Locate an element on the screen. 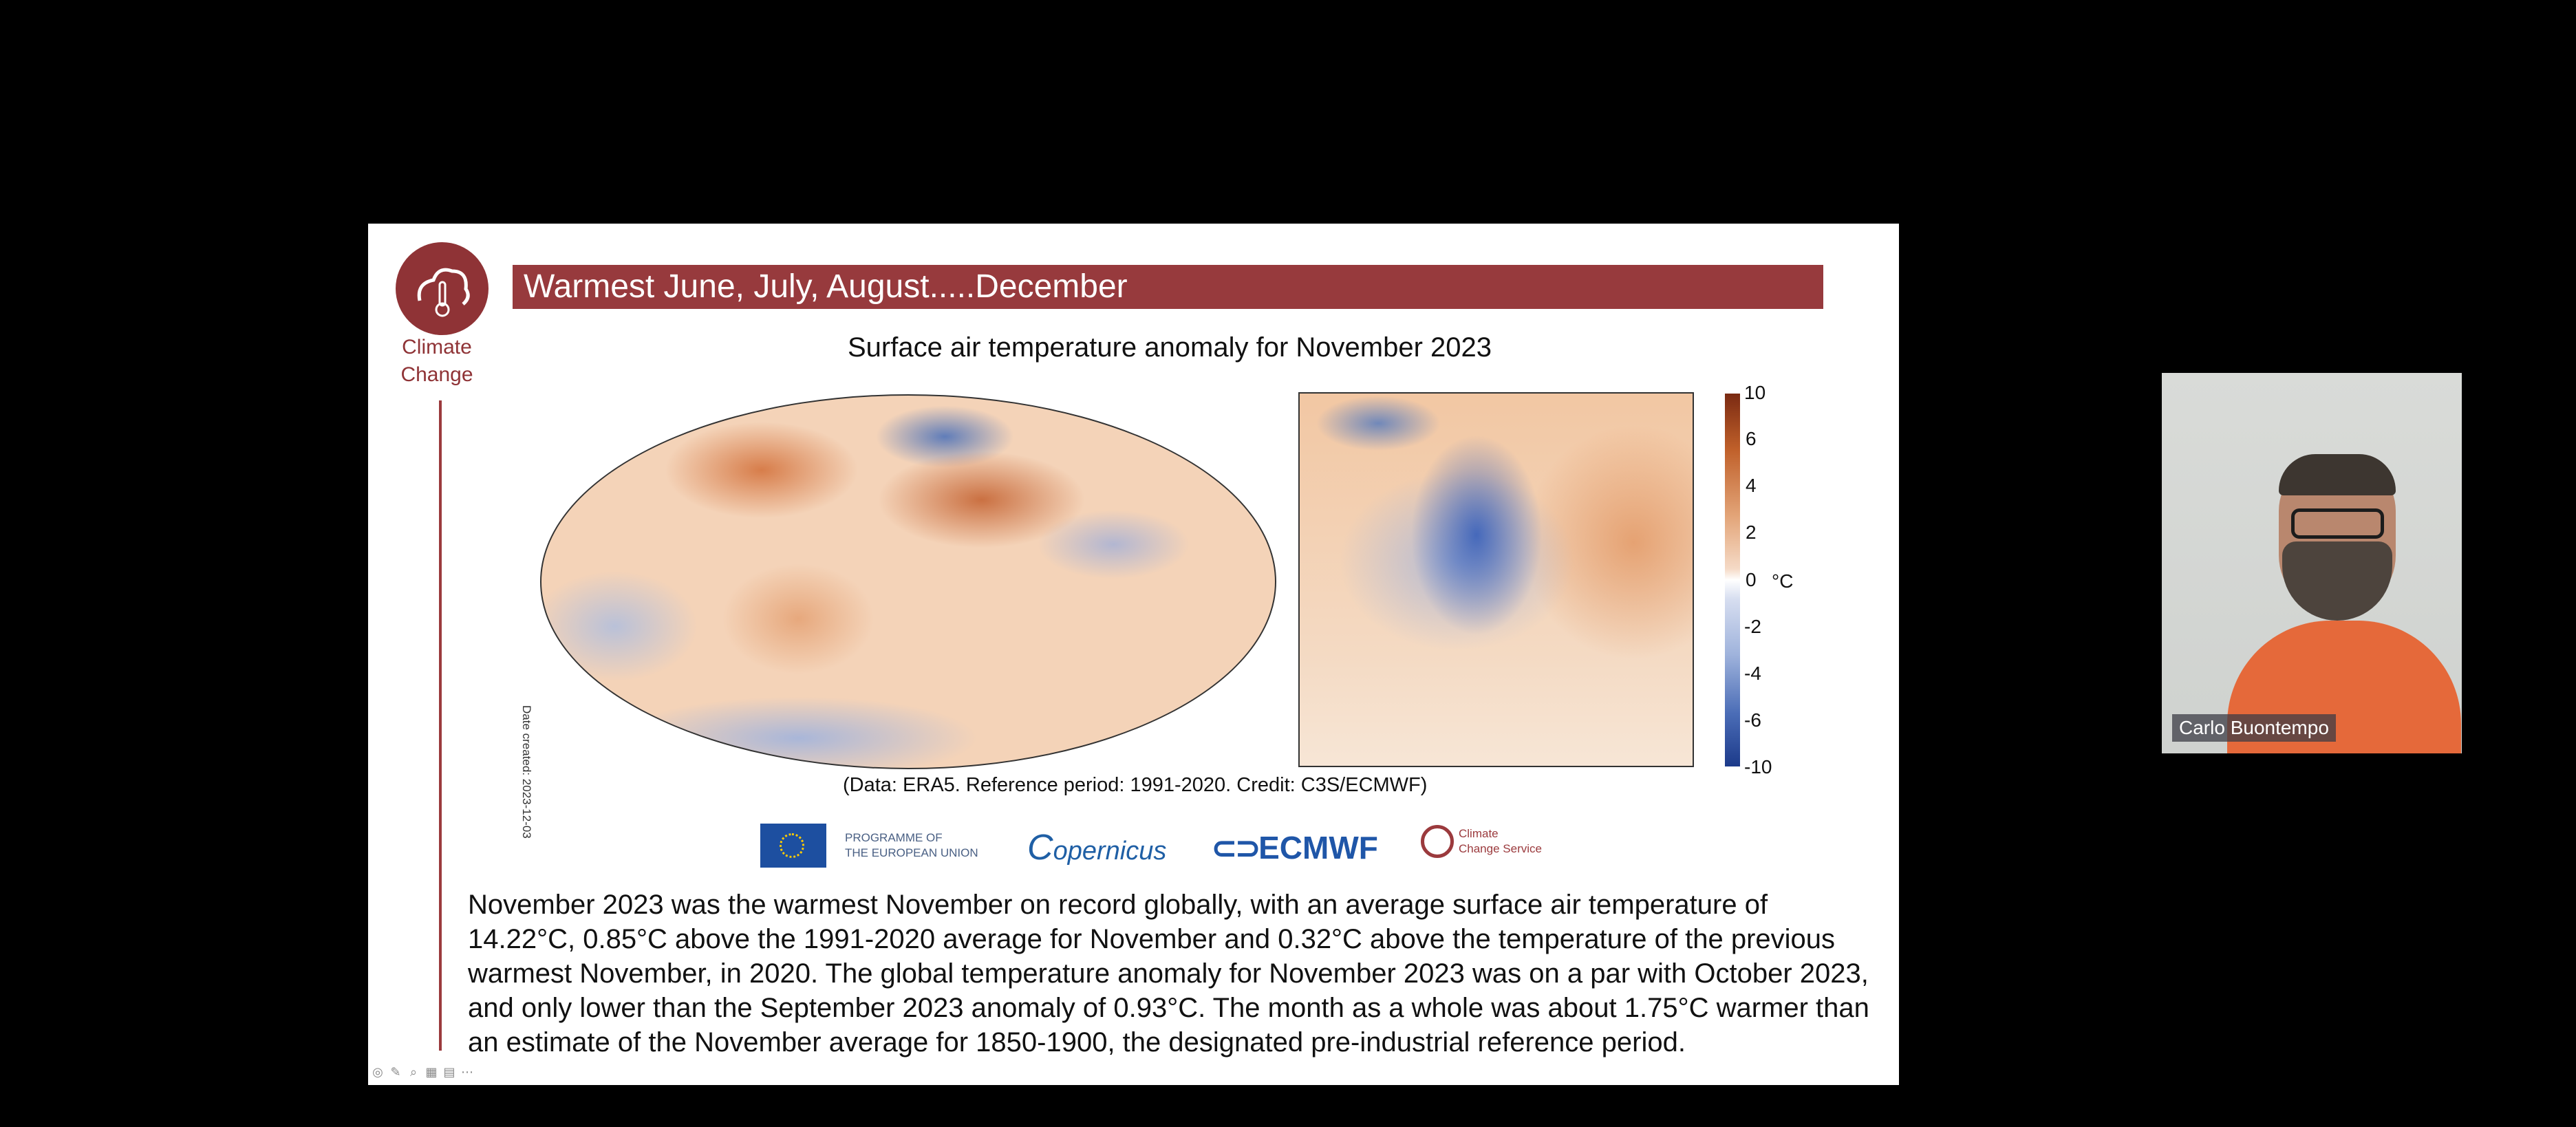  ecmwf-wordmark: ECMWF is located at coordinates (1318, 848).